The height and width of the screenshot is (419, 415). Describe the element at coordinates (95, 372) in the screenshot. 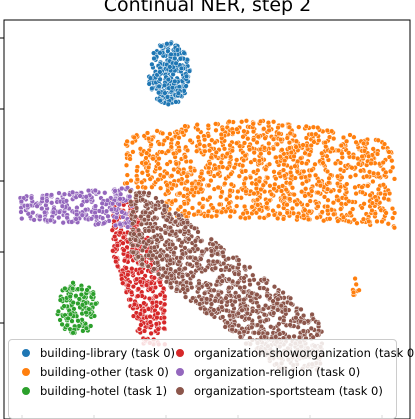

I see `legend-item: building-other (task 0)` at that location.